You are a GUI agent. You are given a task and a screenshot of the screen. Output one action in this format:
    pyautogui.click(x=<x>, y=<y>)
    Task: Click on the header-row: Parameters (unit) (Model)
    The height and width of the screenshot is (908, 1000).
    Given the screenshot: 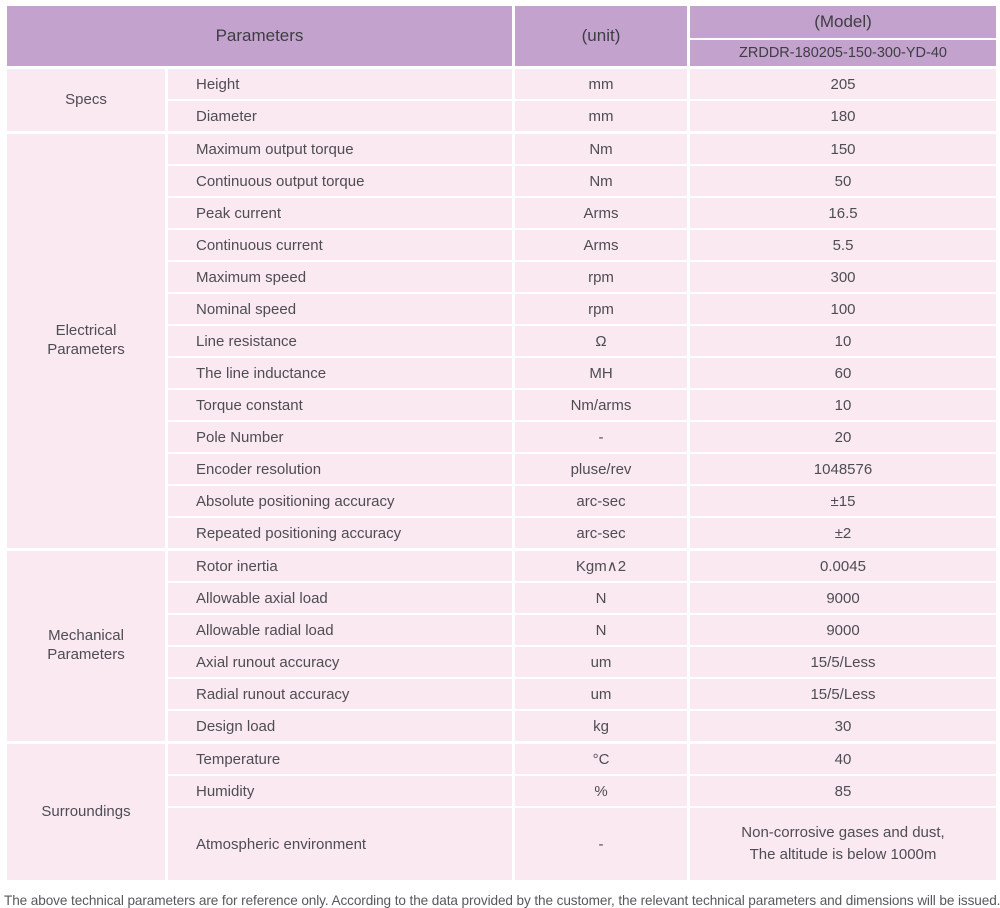 What is the action you would take?
    pyautogui.click(x=501, y=36)
    